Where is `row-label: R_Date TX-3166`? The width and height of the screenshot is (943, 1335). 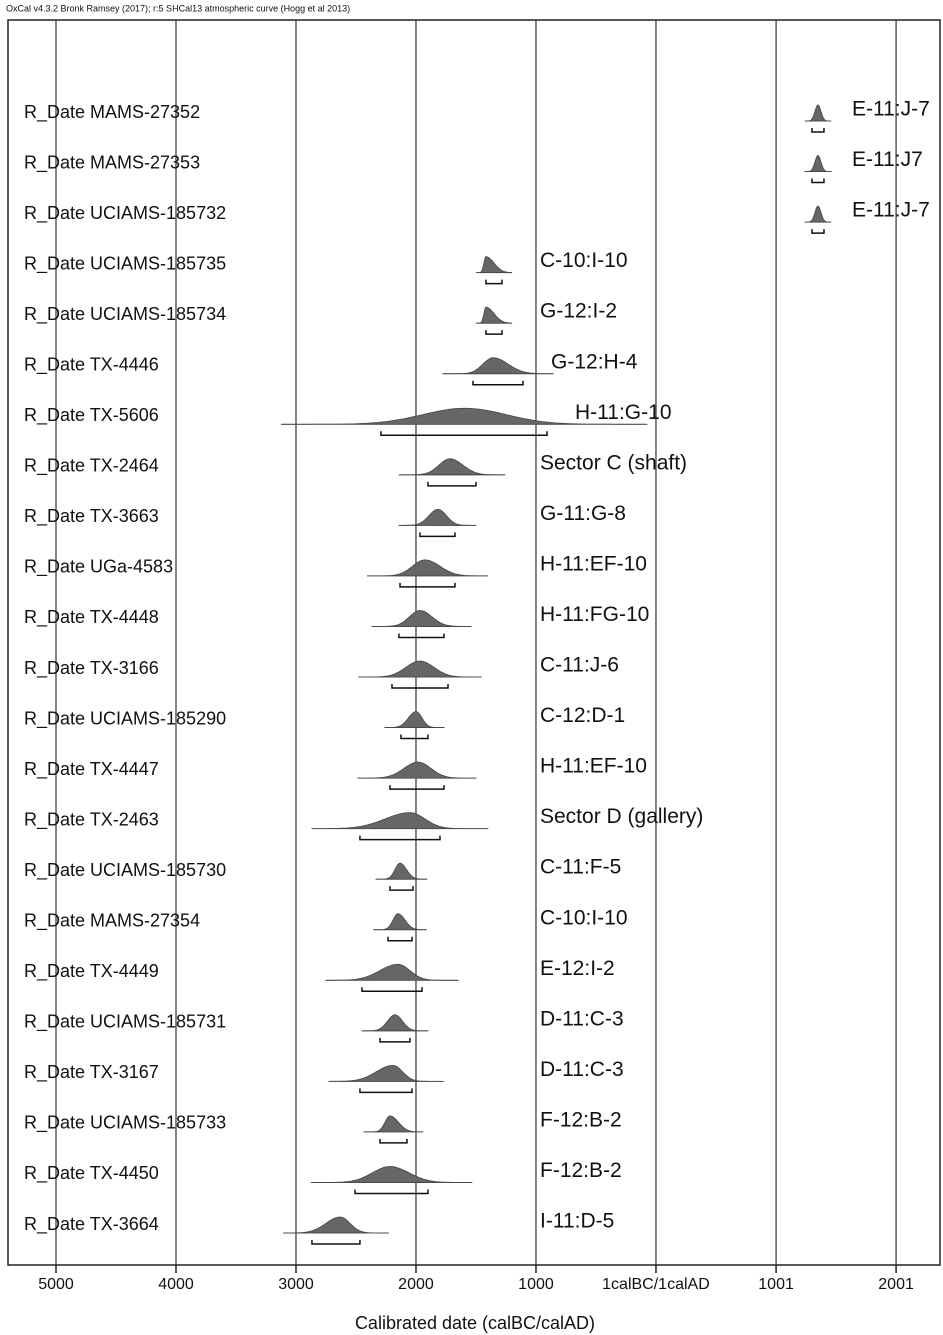
row-label: R_Date TX-3166 is located at coordinates (91, 668).